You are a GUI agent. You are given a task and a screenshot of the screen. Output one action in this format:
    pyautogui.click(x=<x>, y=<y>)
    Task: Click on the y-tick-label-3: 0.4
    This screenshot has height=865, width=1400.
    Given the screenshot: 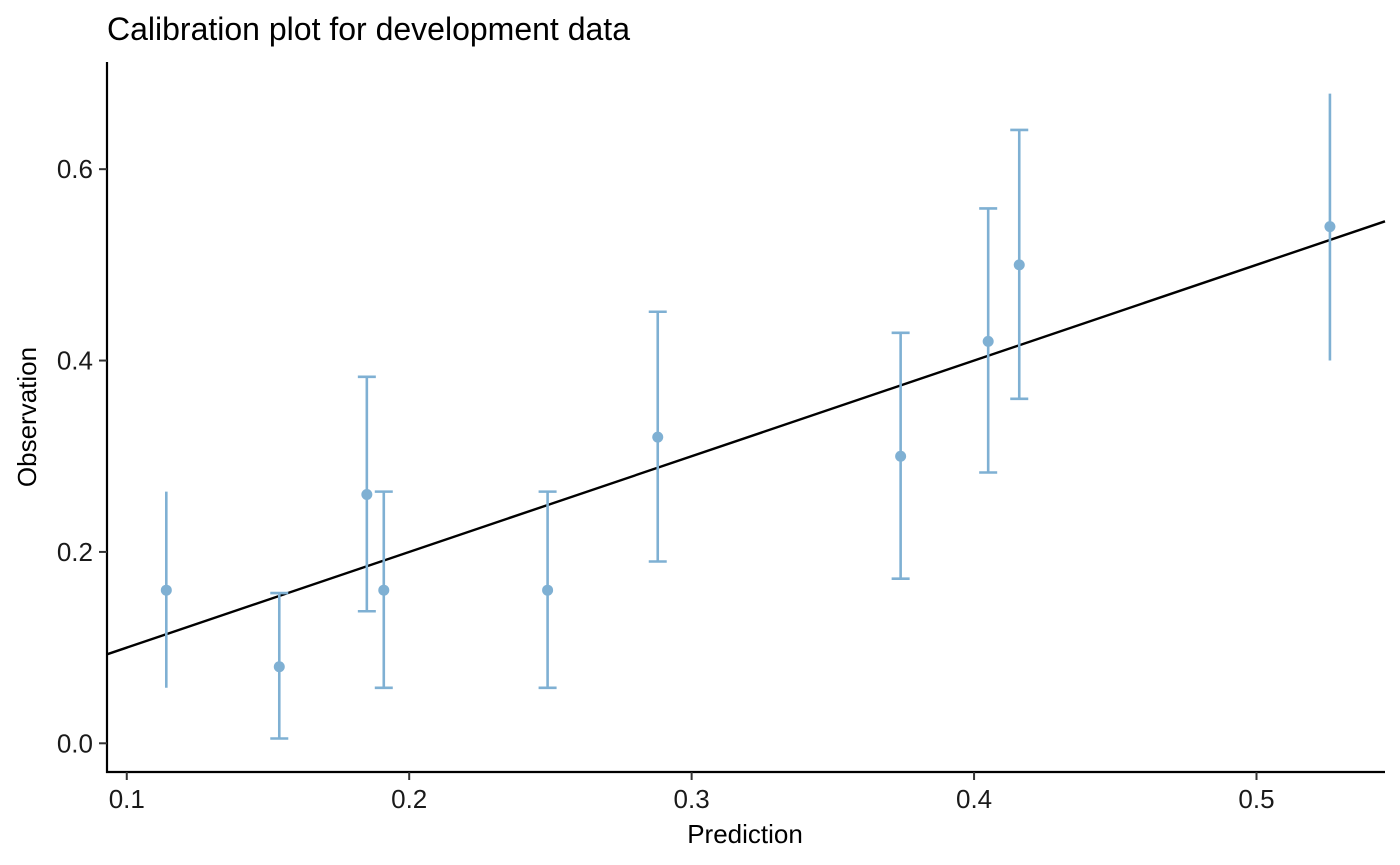 What is the action you would take?
    pyautogui.click(x=75, y=361)
    